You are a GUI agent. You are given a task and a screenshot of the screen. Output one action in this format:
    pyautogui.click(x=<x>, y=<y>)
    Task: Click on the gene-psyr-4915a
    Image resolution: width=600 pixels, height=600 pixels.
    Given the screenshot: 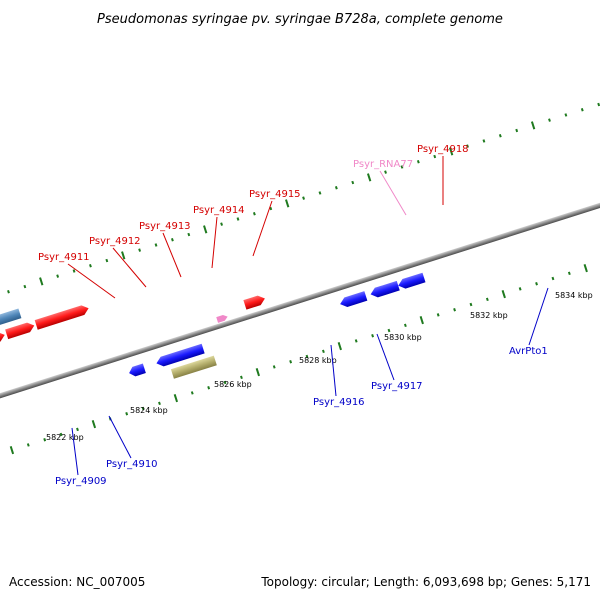 What is the action you would take?
    pyautogui.click(x=20, y=330)
    